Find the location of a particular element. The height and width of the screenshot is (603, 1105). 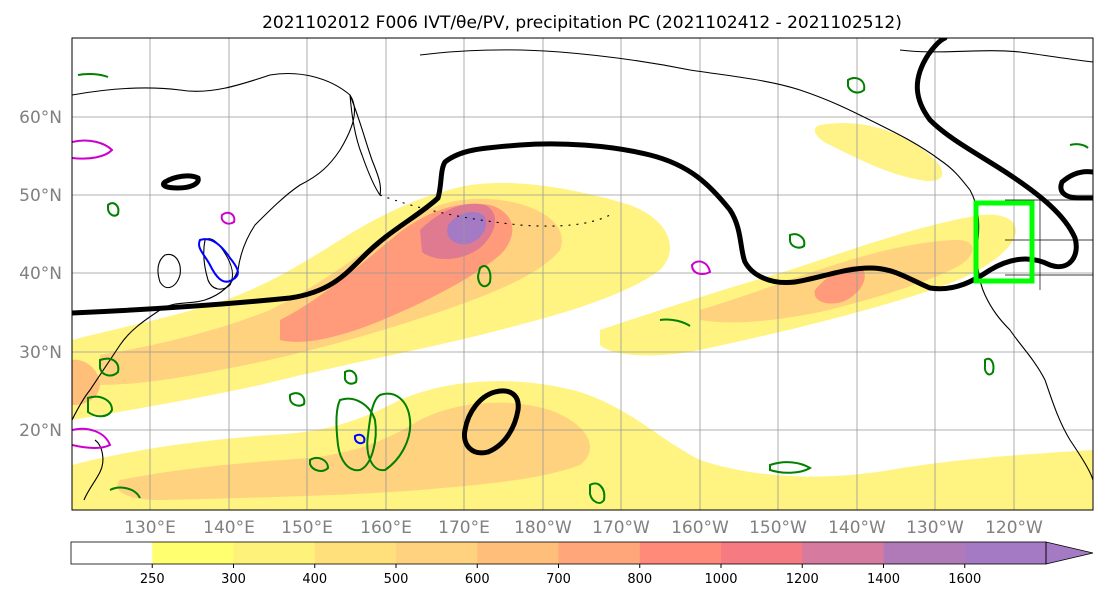

lat-label: 60°N is located at coordinates (40, 118).